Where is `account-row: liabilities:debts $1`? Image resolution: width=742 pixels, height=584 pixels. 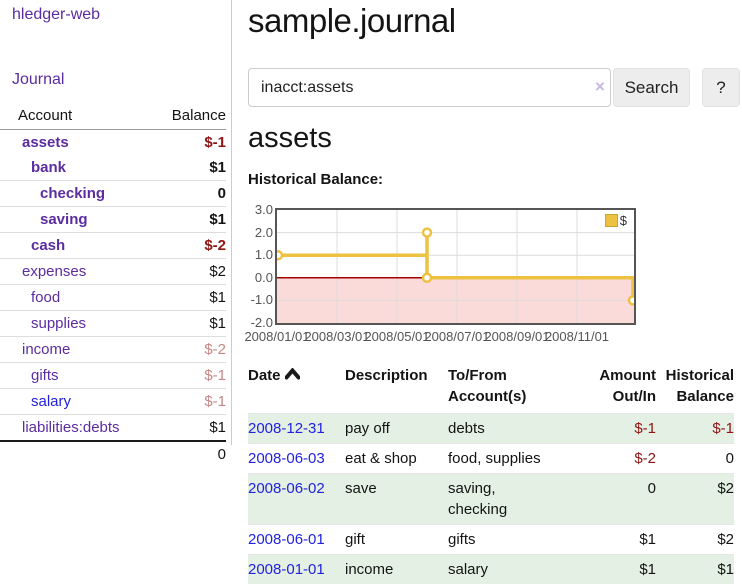 account-row: liabilities:debts $1 is located at coordinates (113, 428).